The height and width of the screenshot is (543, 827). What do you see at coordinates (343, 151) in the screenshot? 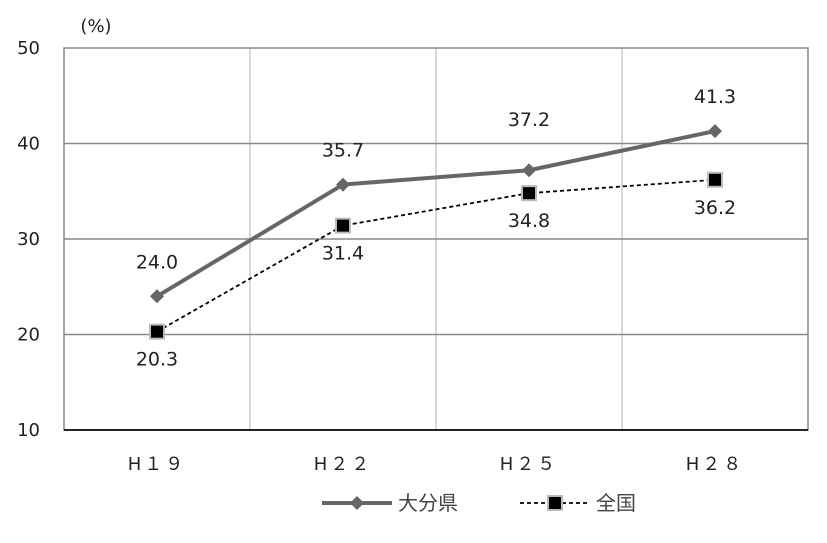
I see `data-label: 35.7` at bounding box center [343, 151].